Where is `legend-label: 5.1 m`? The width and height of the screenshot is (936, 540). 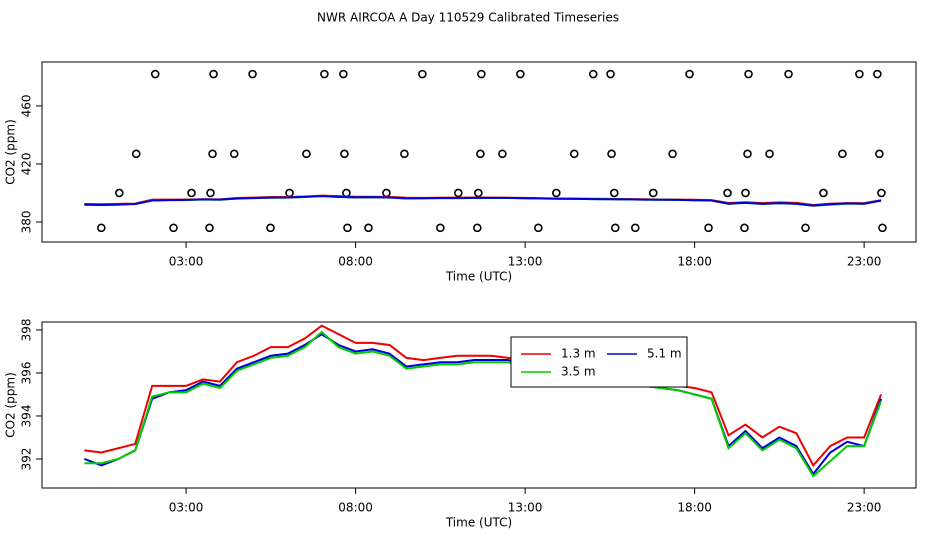 legend-label: 5.1 m is located at coordinates (664, 354).